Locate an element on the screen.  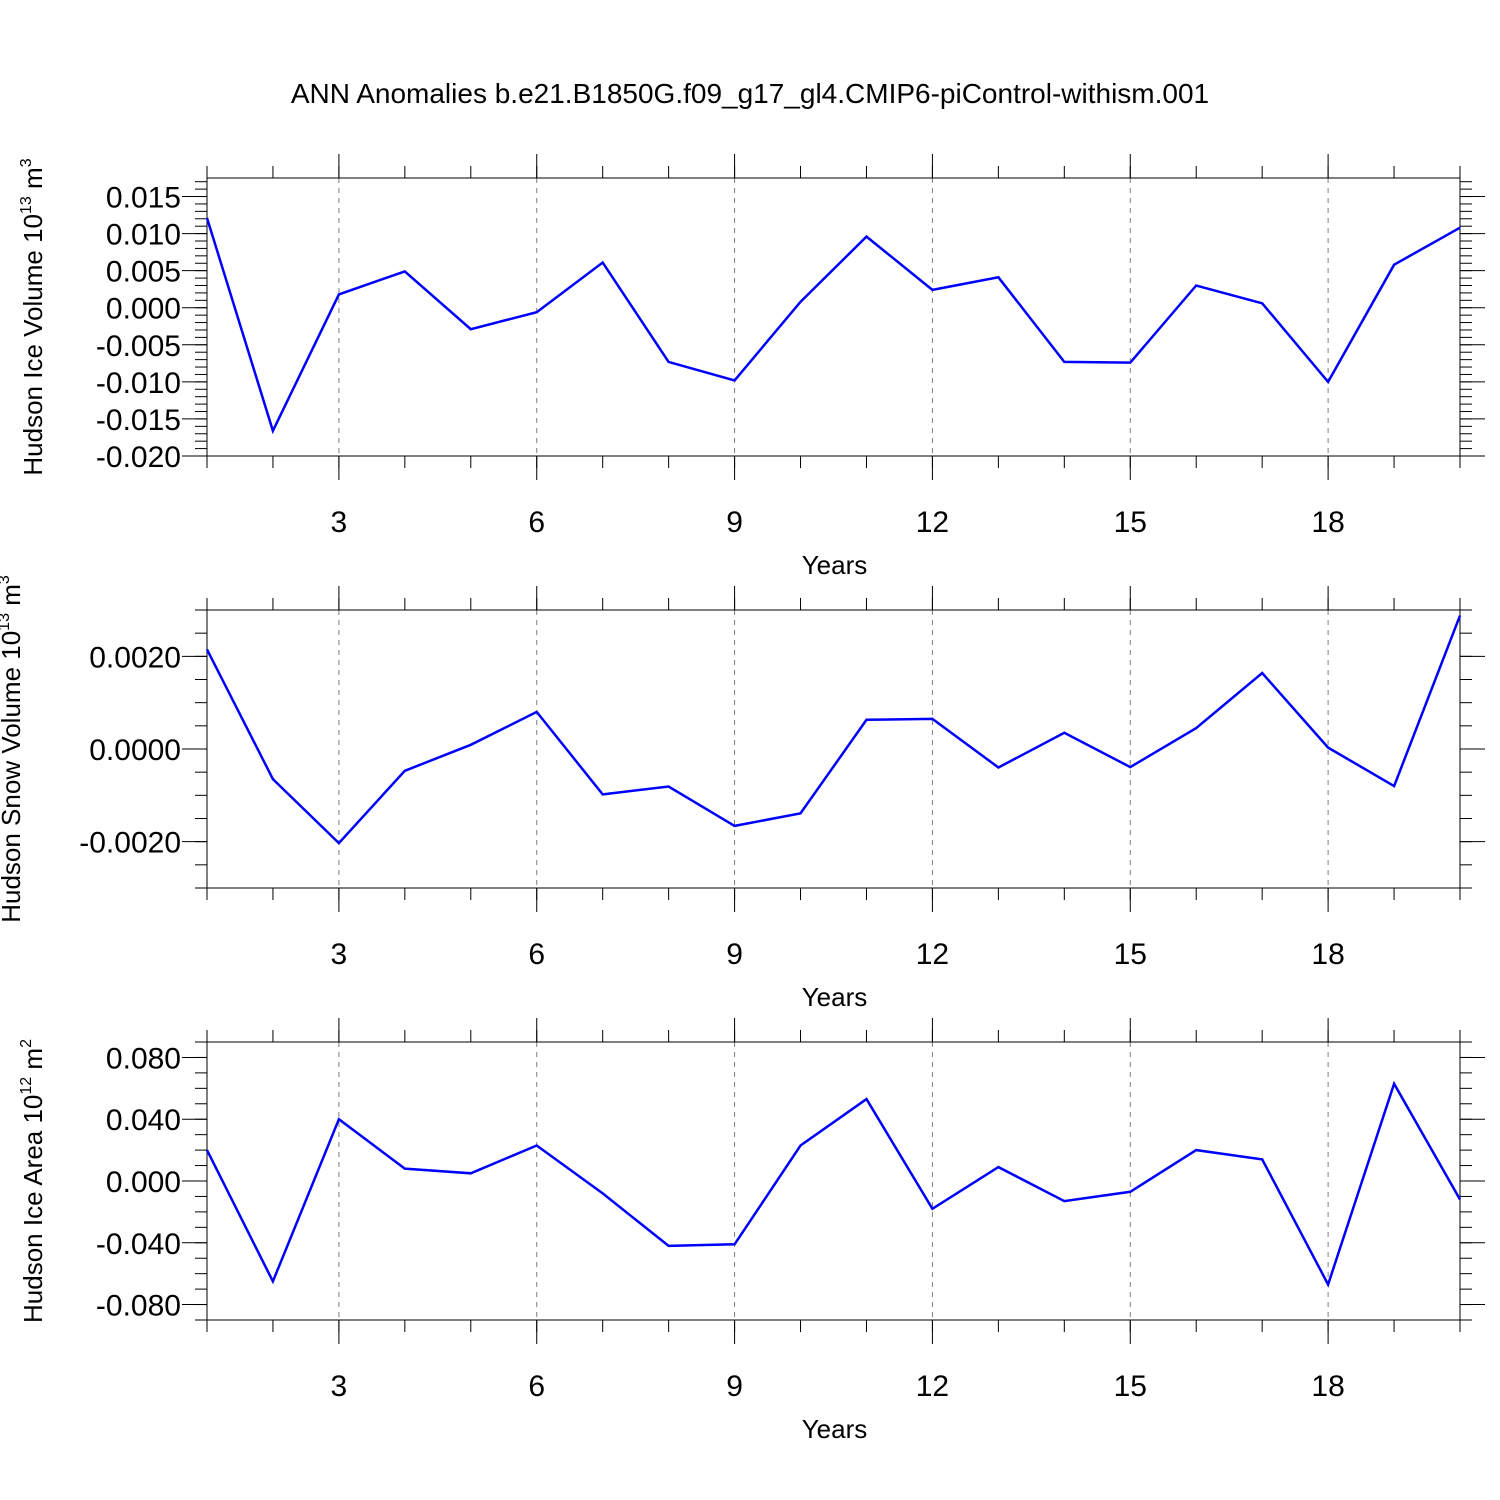
y-tick-label: 0.015 is located at coordinates (143, 198).